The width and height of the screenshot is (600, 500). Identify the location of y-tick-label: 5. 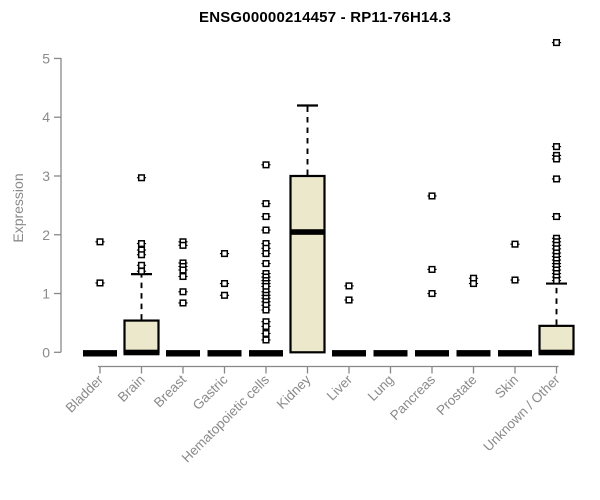
(46, 58).